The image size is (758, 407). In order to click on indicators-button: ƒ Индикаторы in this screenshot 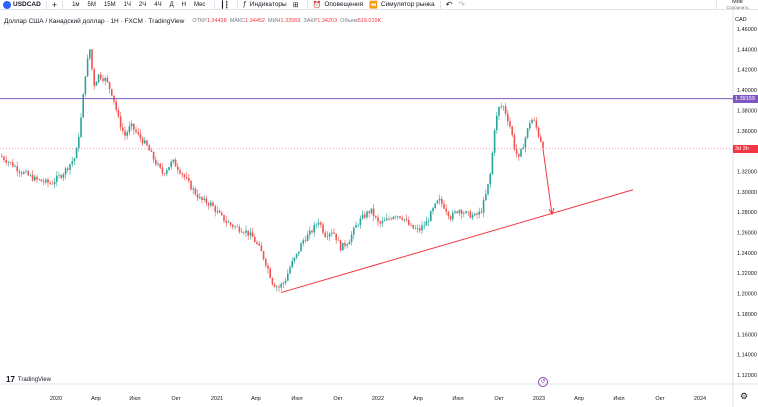, I will do `click(265, 4)`.